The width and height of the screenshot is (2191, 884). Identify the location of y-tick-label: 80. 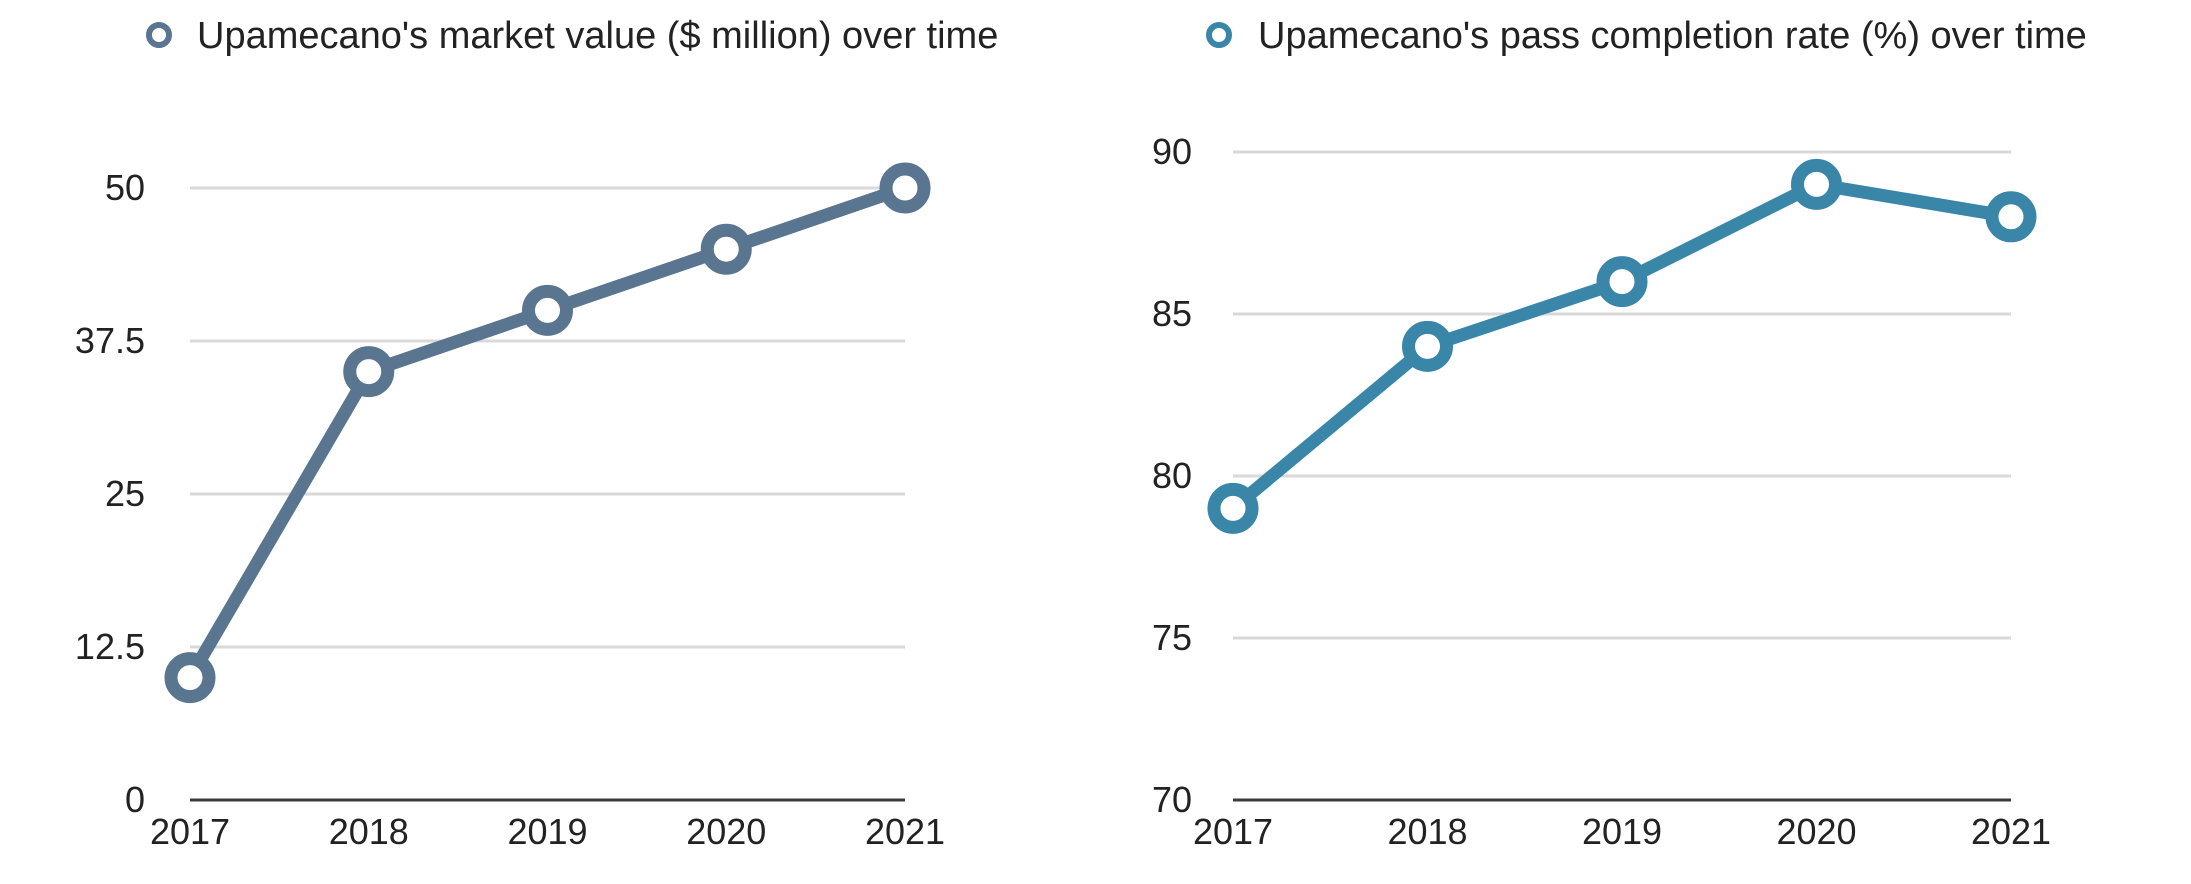
(1172, 475).